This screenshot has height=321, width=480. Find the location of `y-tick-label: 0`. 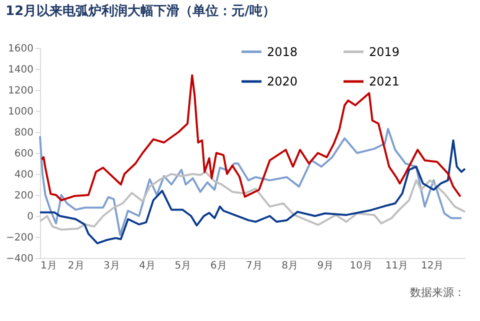

y-tick-label: 0 is located at coordinates (30, 217).